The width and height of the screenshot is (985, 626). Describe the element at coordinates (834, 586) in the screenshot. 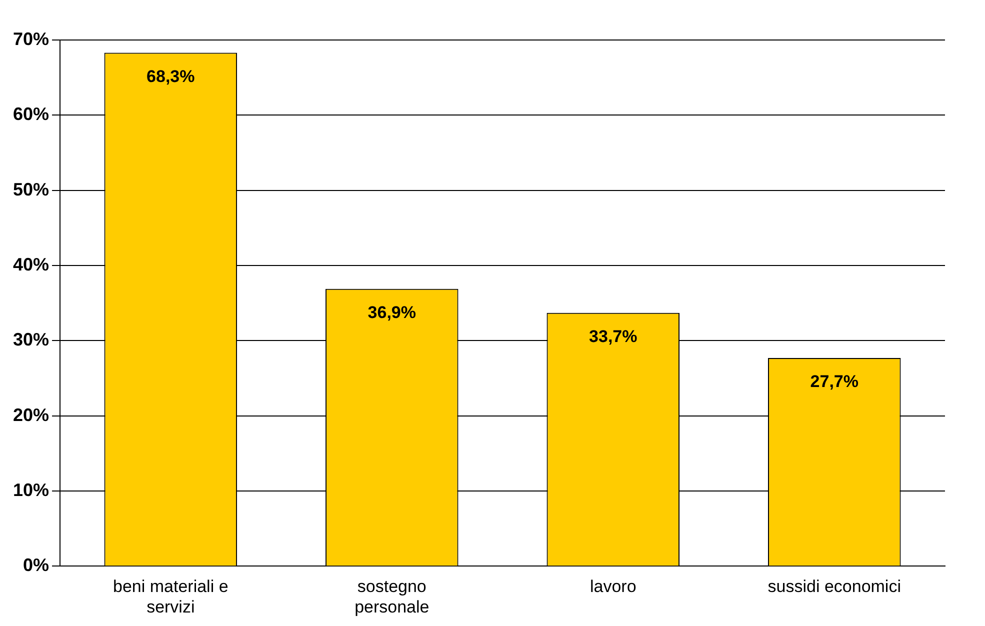

I see `x-tick-label: sussidi economici` at that location.